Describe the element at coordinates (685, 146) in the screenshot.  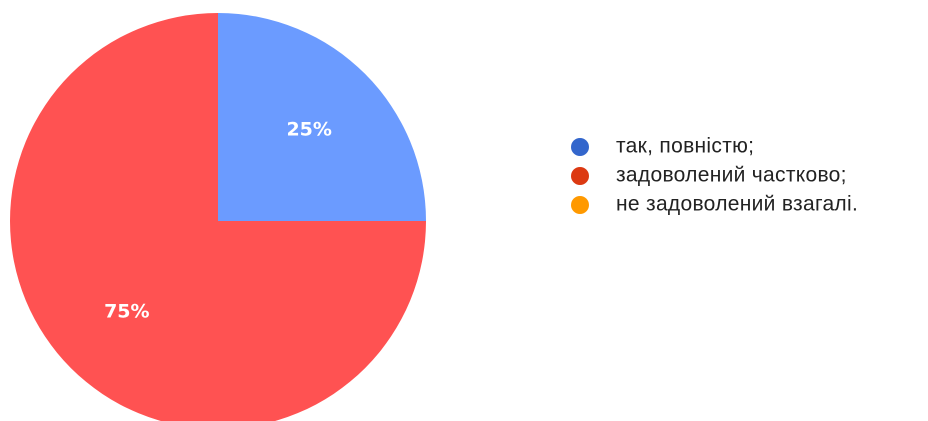
I see `legend-label-0: так, повністю;` at that location.